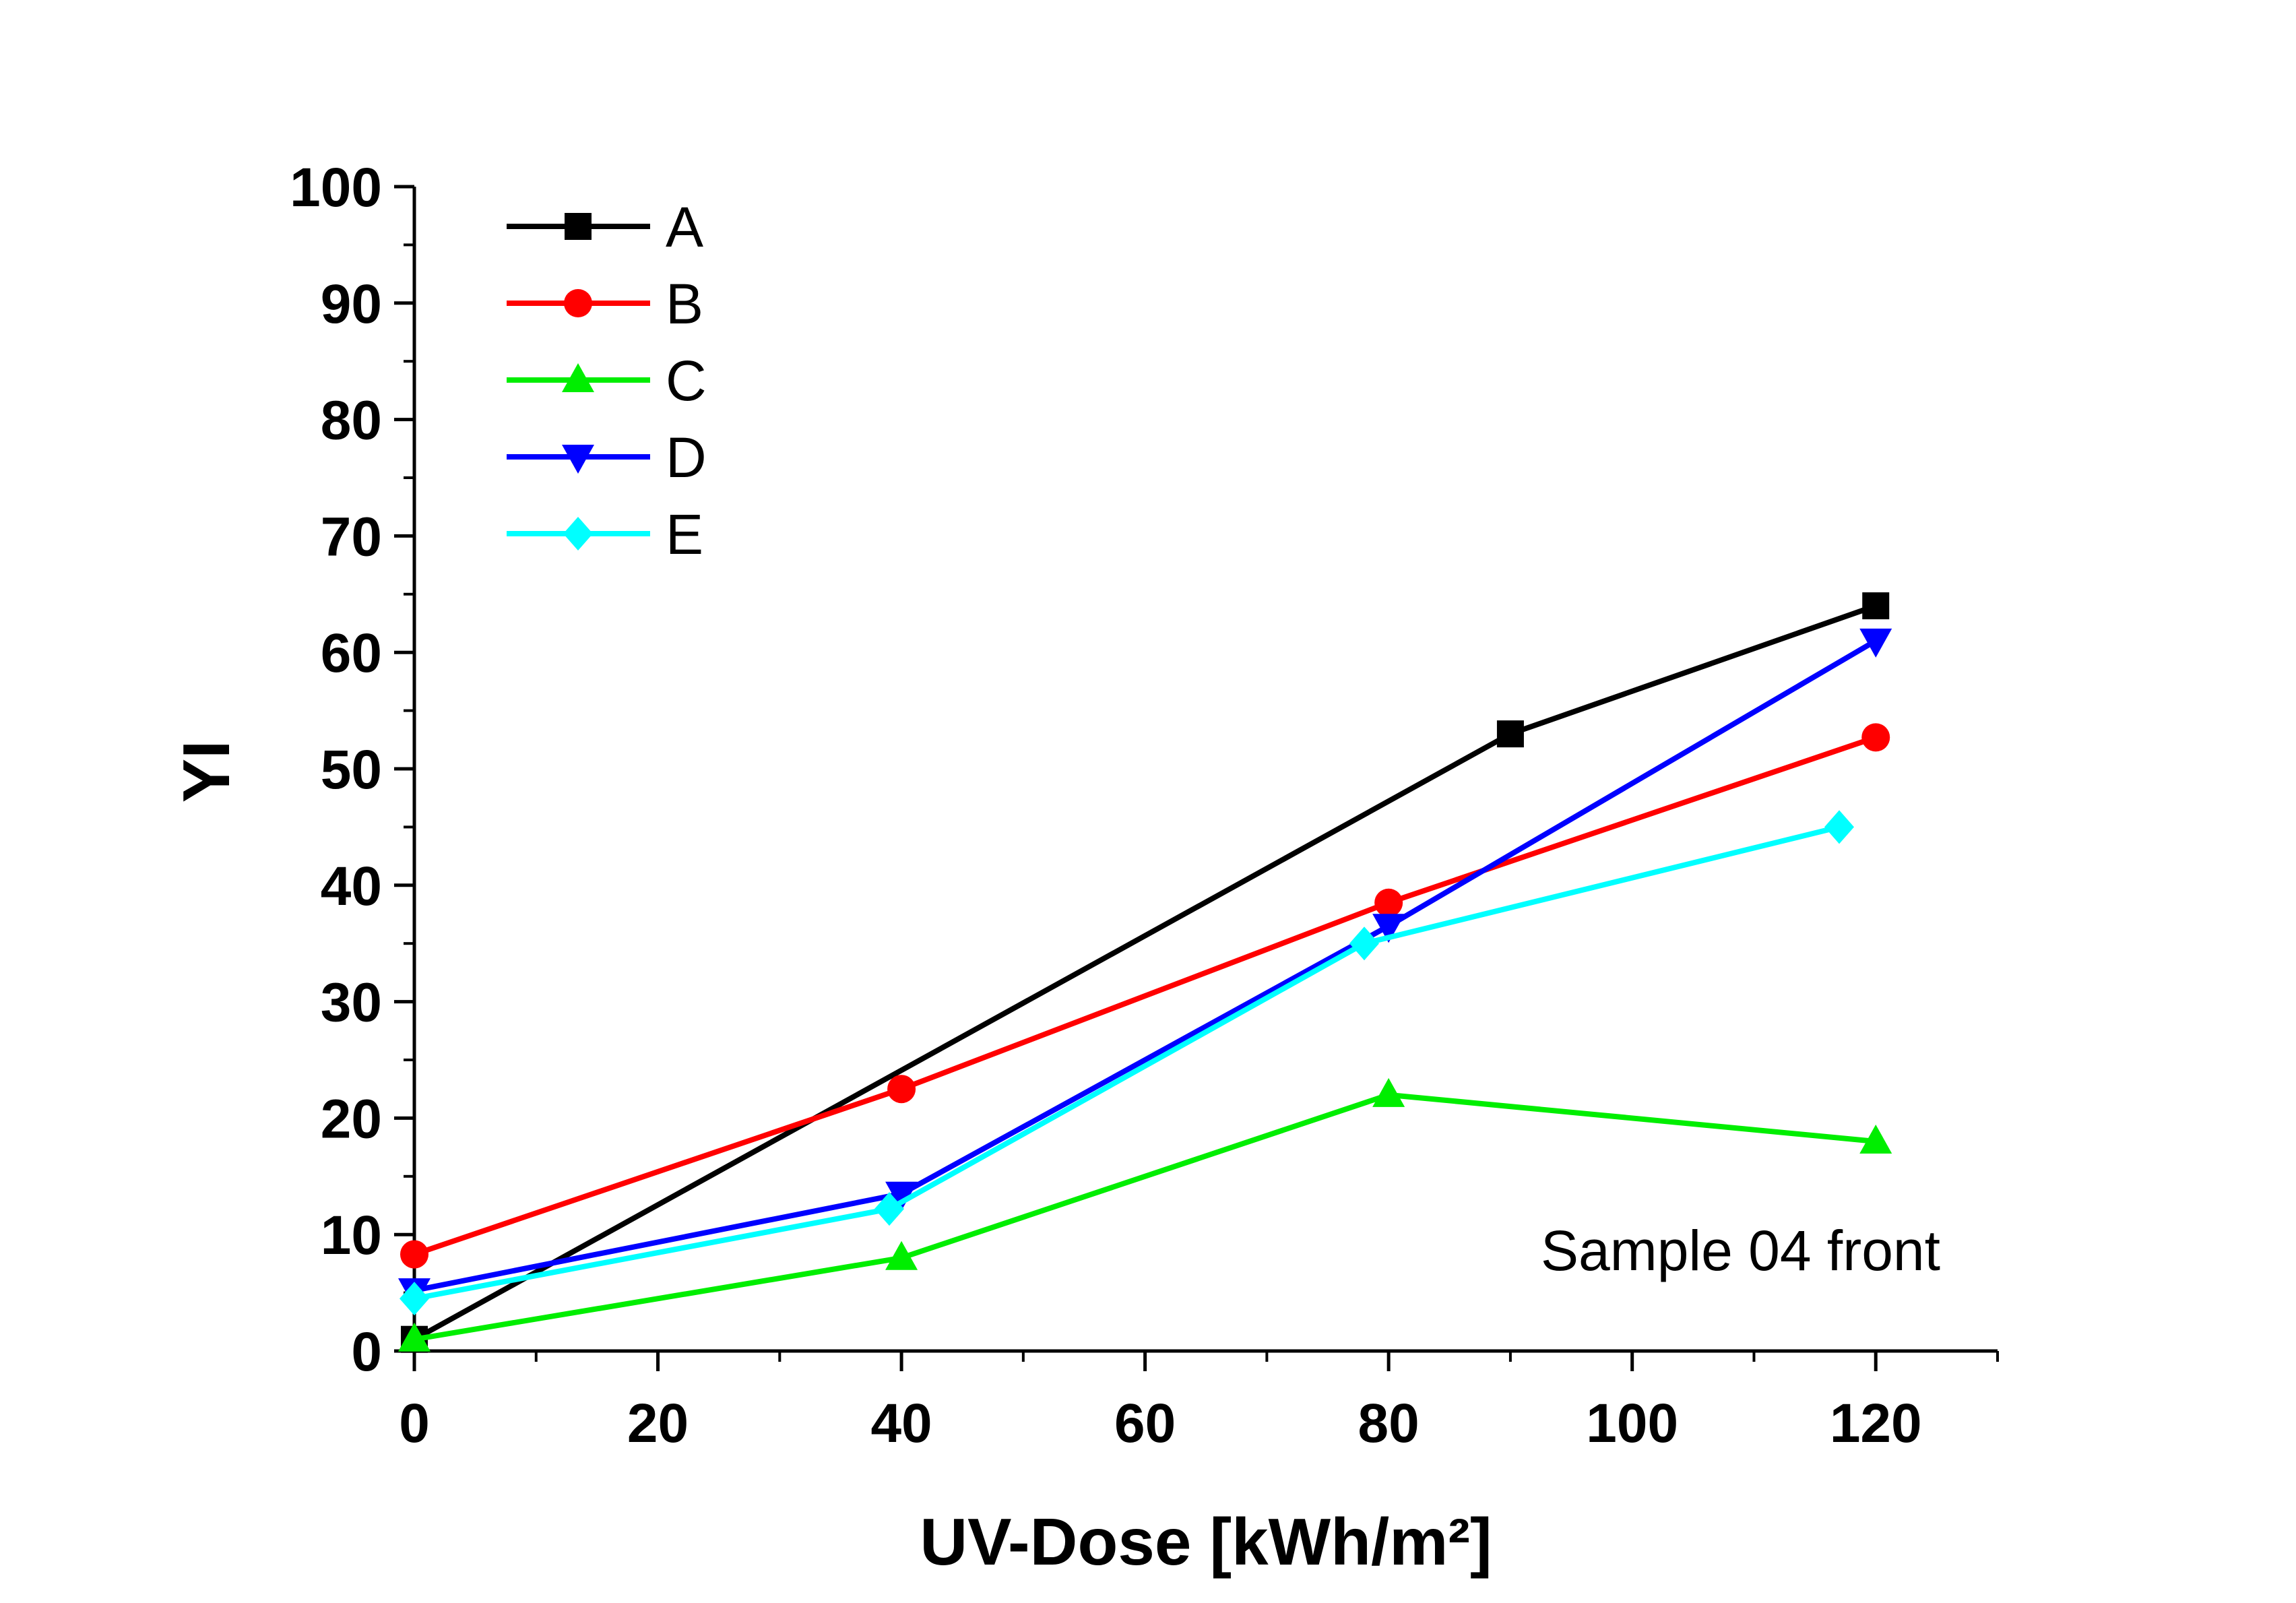 The image size is (2296, 1603). I want to click on y-tick-label: 100, so click(336, 187).